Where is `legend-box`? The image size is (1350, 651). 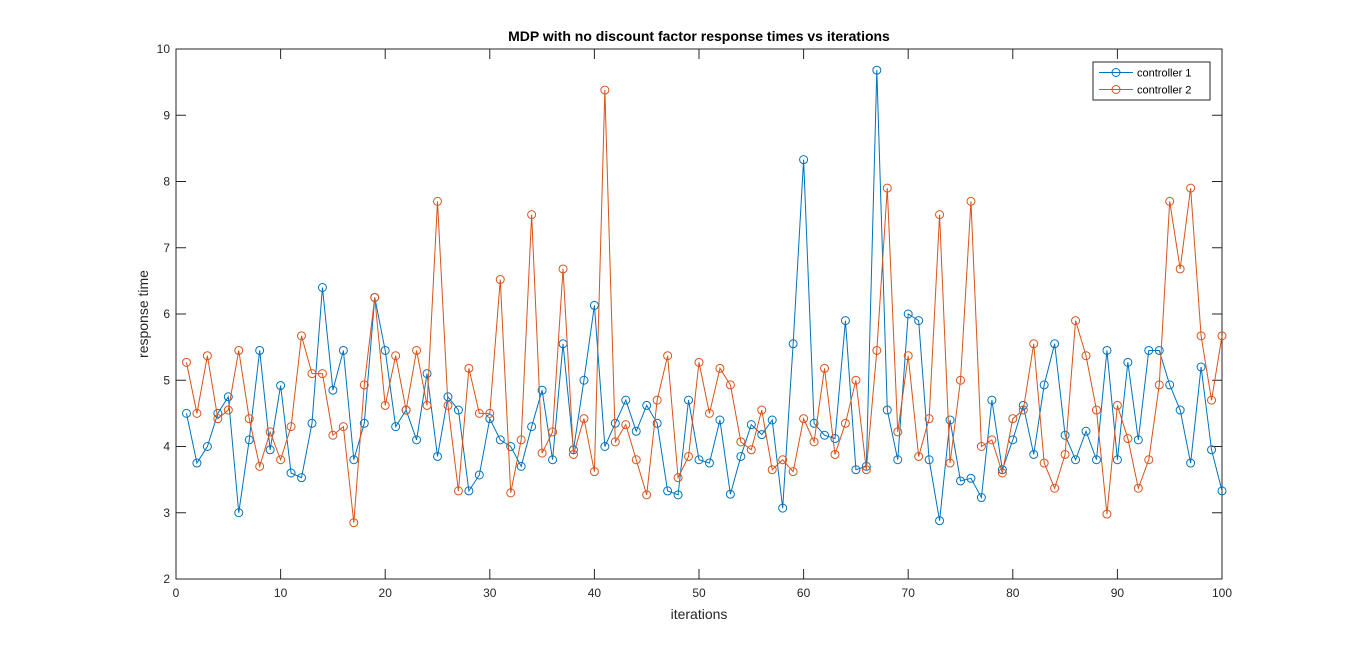 legend-box is located at coordinates (1151, 81).